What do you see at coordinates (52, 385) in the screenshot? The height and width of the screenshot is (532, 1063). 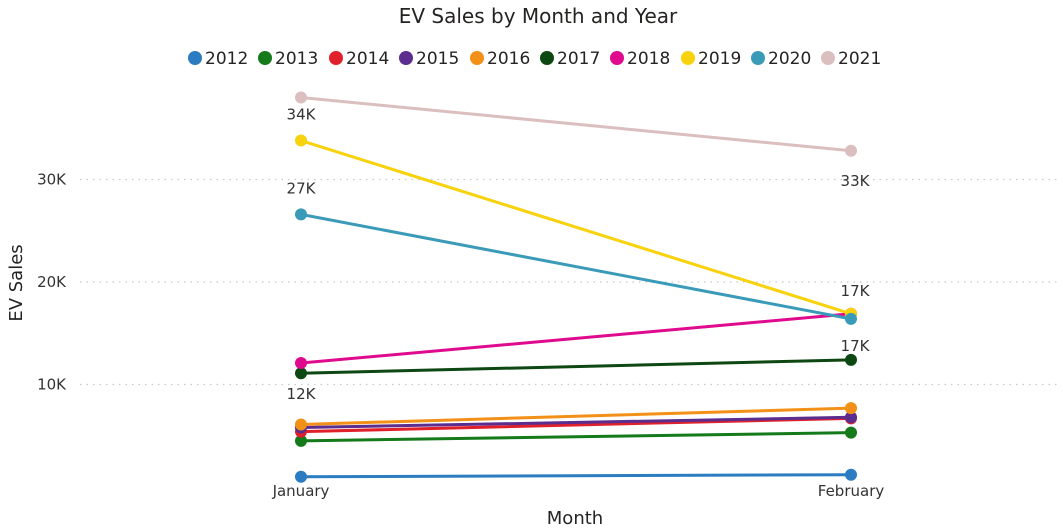 I see `y-tick-label: 10K` at bounding box center [52, 385].